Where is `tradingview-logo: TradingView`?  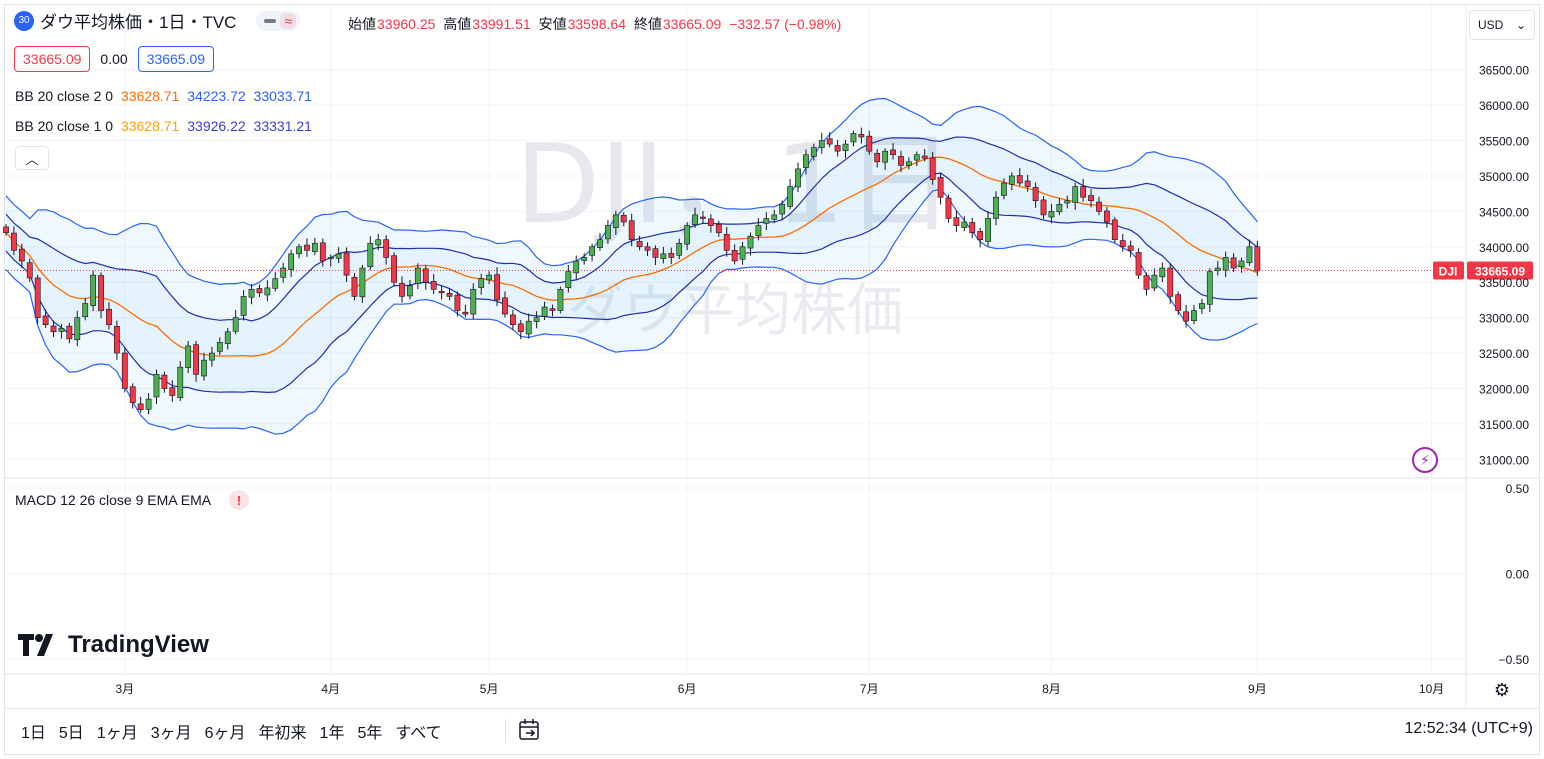
tradingview-logo: TradingView is located at coordinates (113, 645).